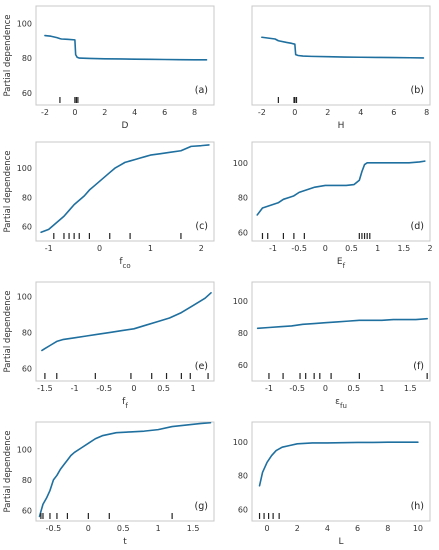 The image size is (439, 550). What do you see at coordinates (343, 406) in the screenshot?
I see `xlabel-subscript: fu` at bounding box center [343, 406].